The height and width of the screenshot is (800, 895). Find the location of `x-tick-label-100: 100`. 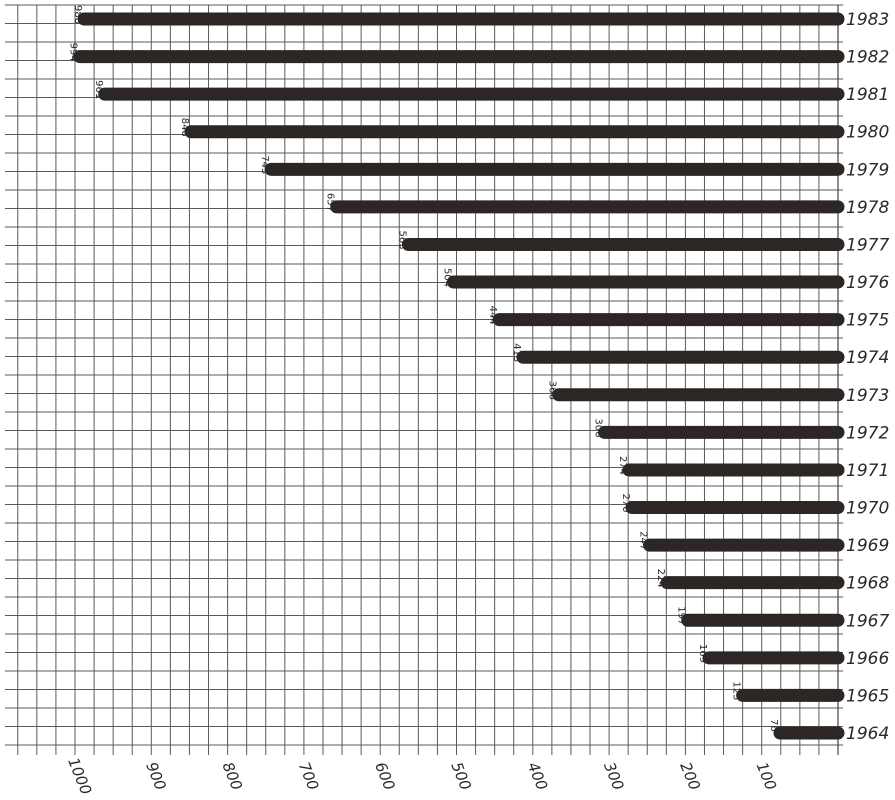

x-tick-label-100: 100 is located at coordinates (766, 775).